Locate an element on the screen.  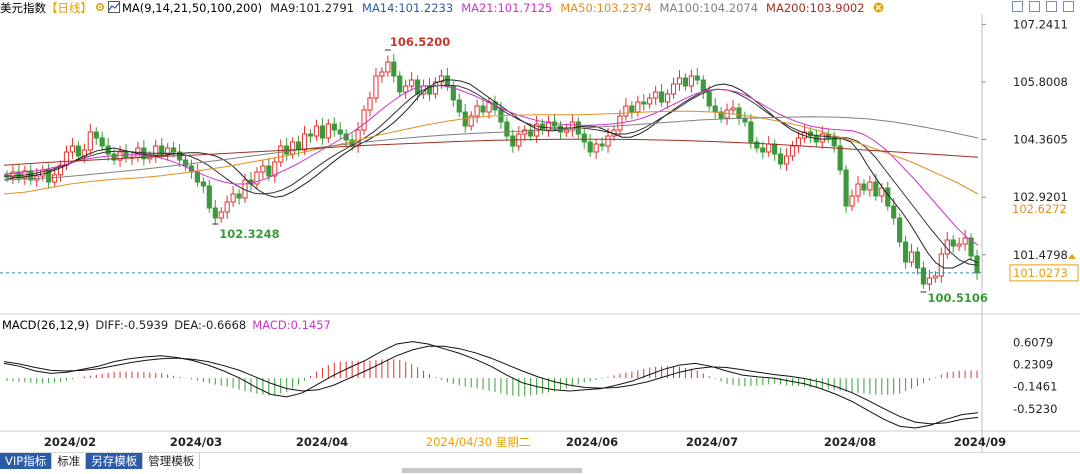
window-controls is located at coordinates (1043, 6).